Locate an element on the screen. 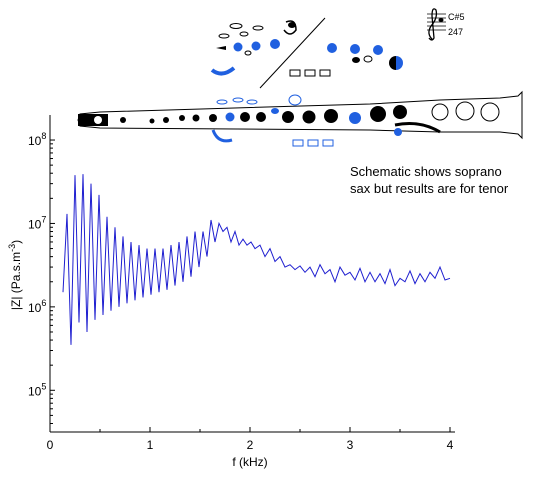  x-tick-group: 0 1 2 3 4 is located at coordinates (250, 439).